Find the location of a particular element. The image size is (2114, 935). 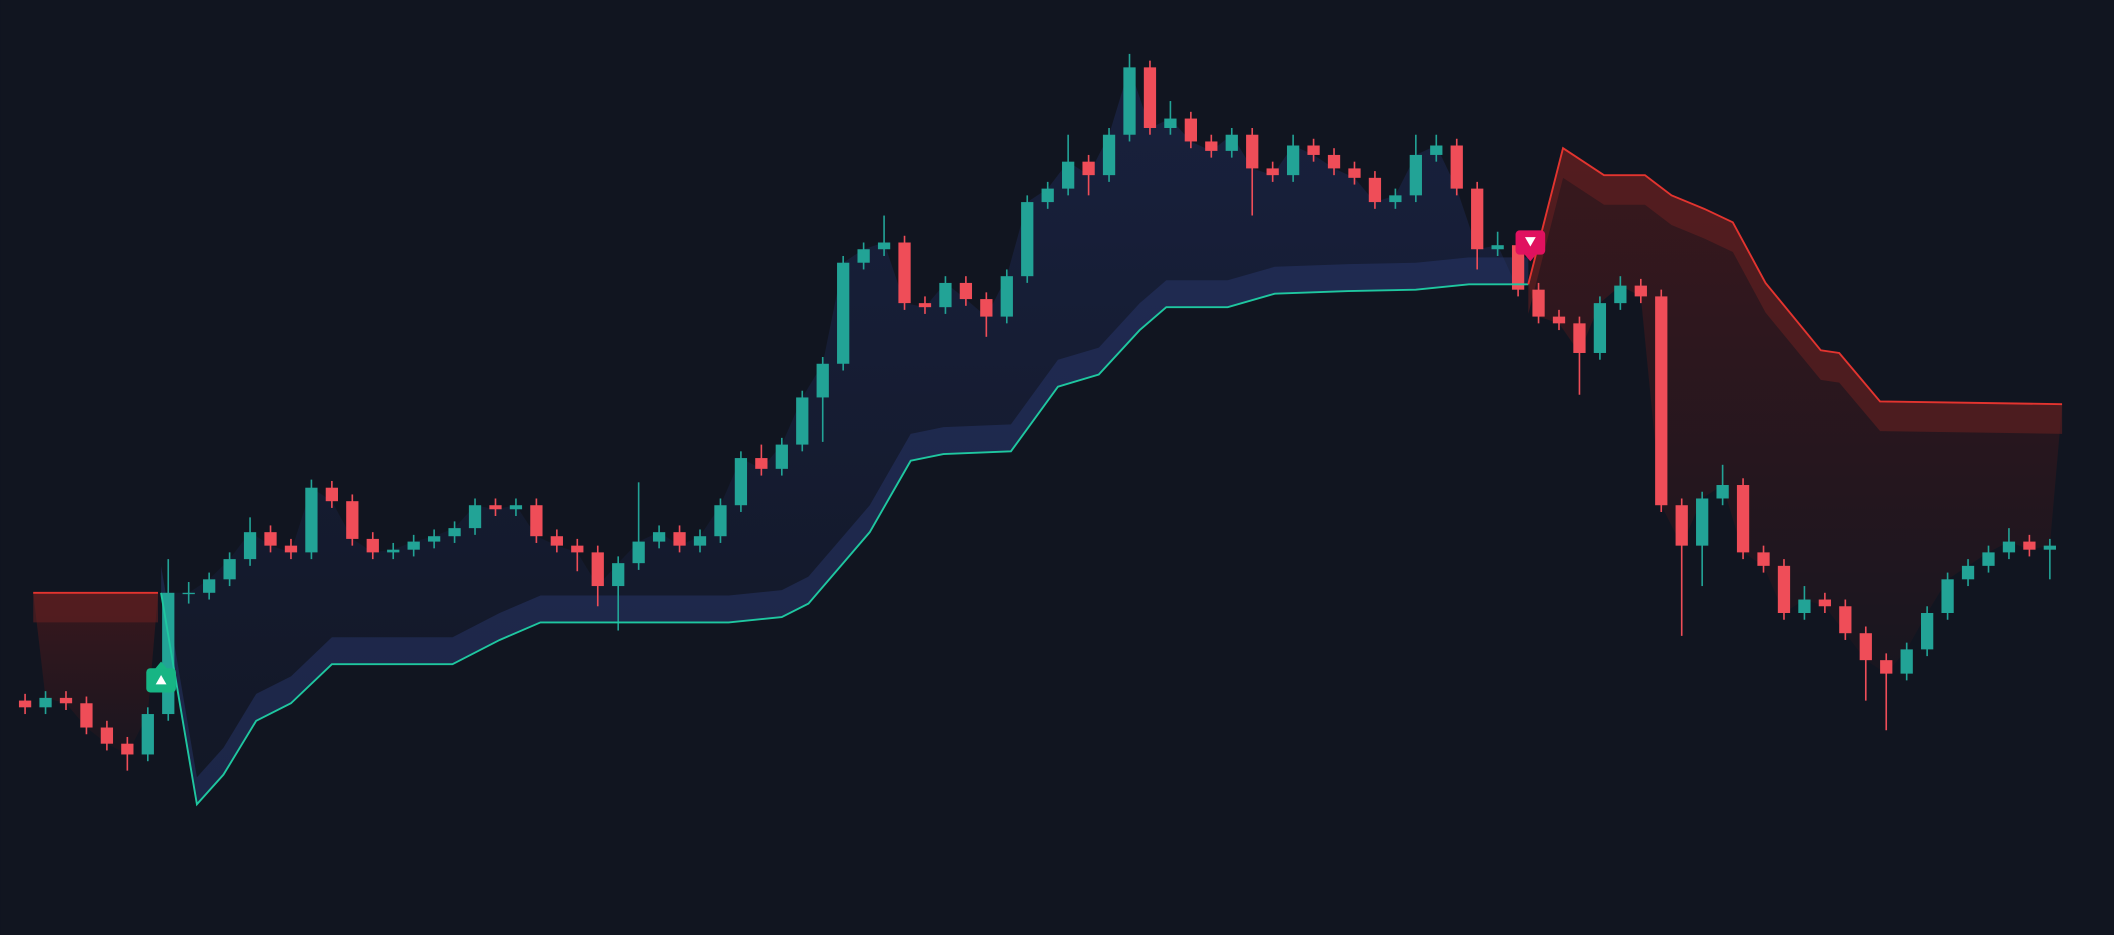

trend-band is located at coordinates (1795, 291).